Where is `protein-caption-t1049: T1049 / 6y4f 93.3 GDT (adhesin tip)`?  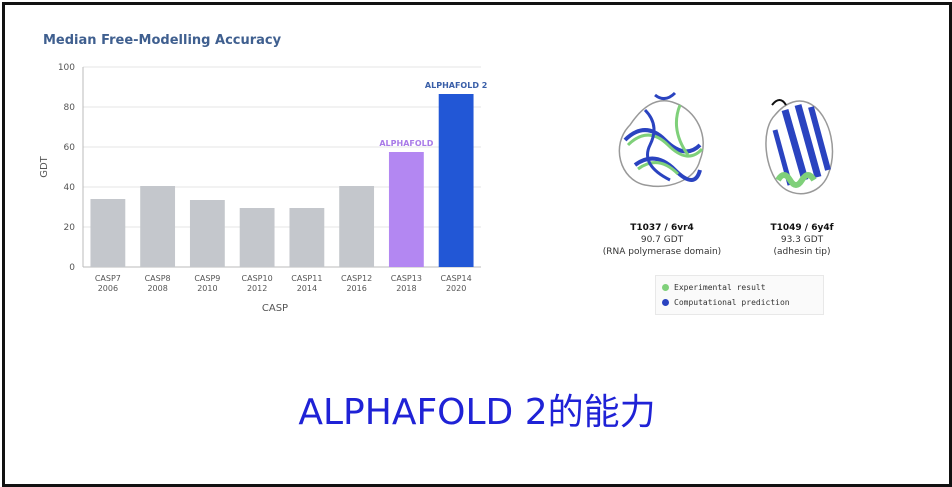 protein-caption-t1049: T1049 / 6y4f 93.3 GDT (adhesin tip) is located at coordinates (802, 240).